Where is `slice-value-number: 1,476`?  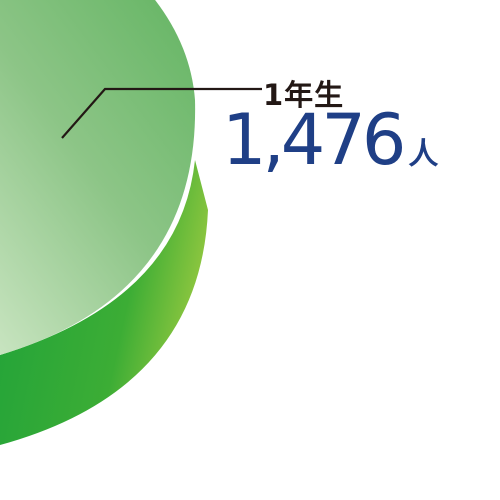
slice-value-number: 1,476 is located at coordinates (312, 140).